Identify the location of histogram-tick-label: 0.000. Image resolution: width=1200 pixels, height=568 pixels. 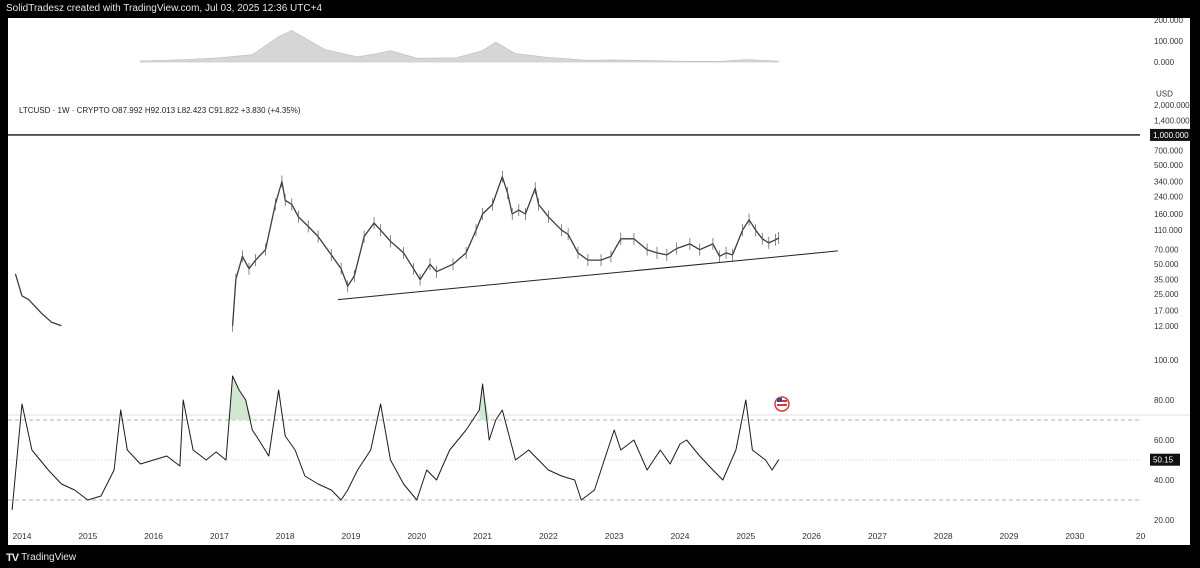
(1164, 62).